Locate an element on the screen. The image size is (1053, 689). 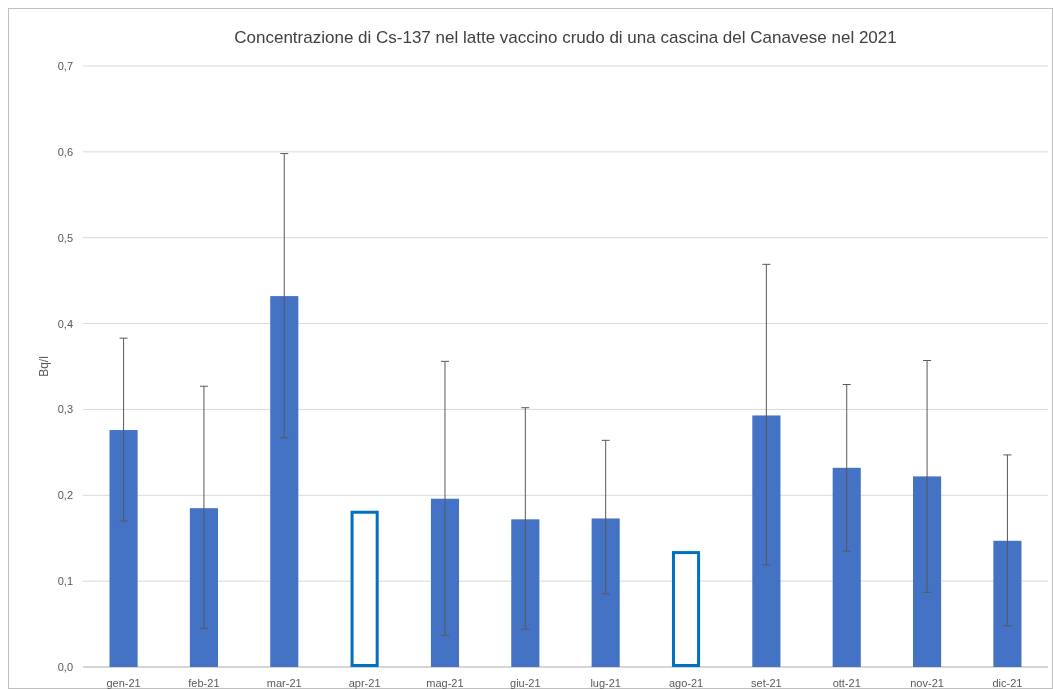
y-tick-label: 0,1 is located at coordinates (65, 581).